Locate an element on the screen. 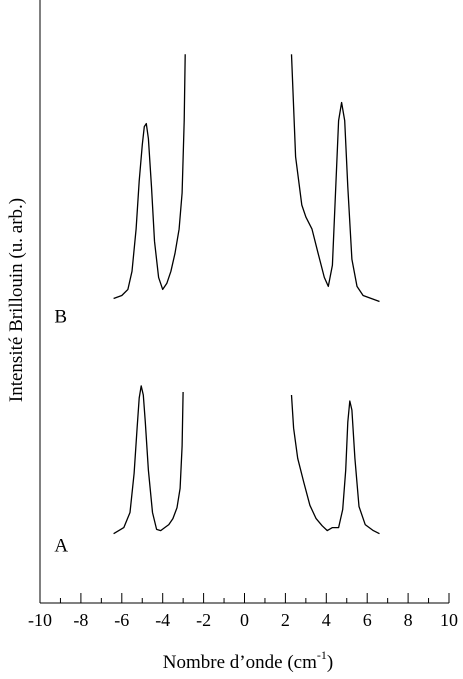 The image size is (463, 679). spectrum-line-a is located at coordinates (148, 460).